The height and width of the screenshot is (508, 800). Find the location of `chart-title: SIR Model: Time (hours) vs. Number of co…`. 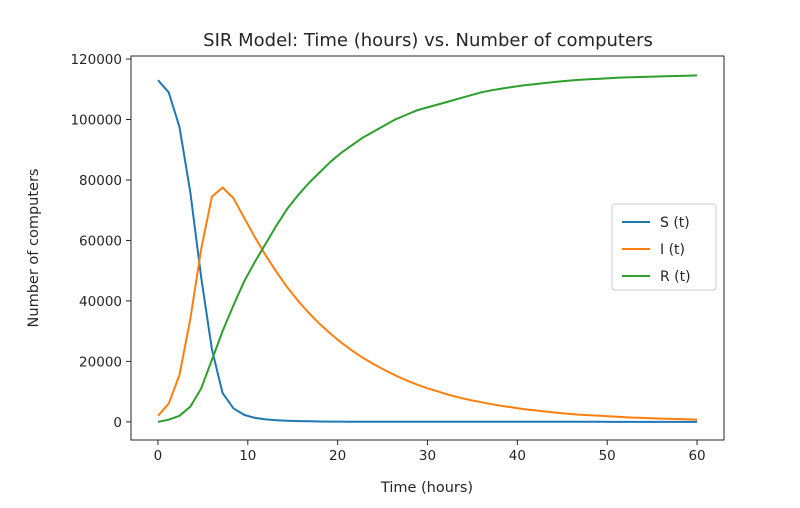

chart-title: SIR Model: Time (hours) vs. Number of co… is located at coordinates (428, 40).